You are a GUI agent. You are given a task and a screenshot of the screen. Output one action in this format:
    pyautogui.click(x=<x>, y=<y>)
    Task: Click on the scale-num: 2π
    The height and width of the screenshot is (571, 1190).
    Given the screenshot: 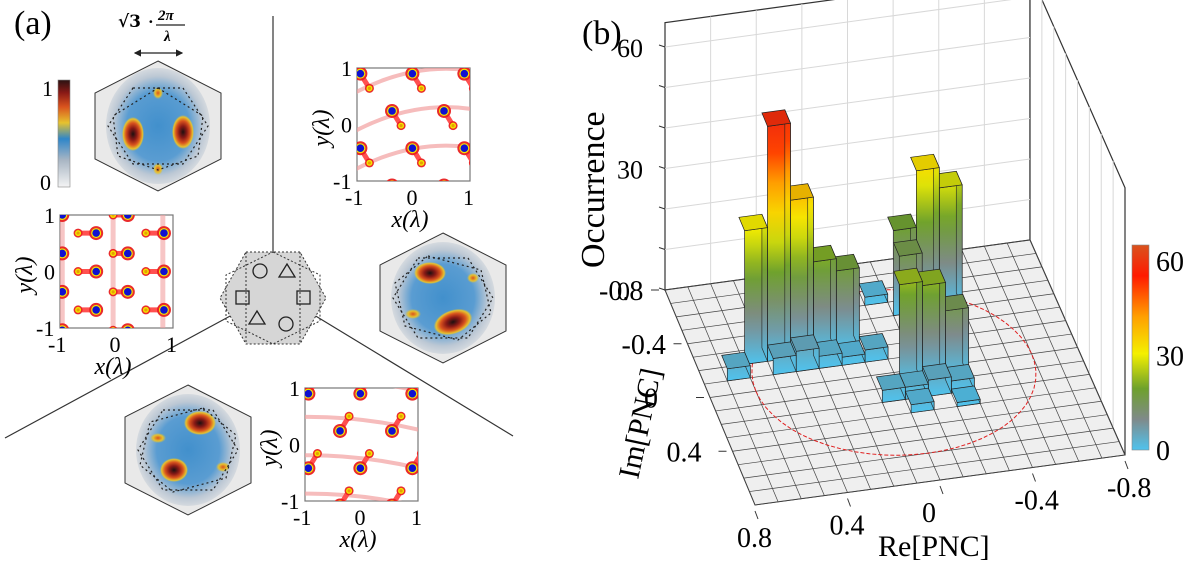 What is the action you would take?
    pyautogui.click(x=166, y=16)
    